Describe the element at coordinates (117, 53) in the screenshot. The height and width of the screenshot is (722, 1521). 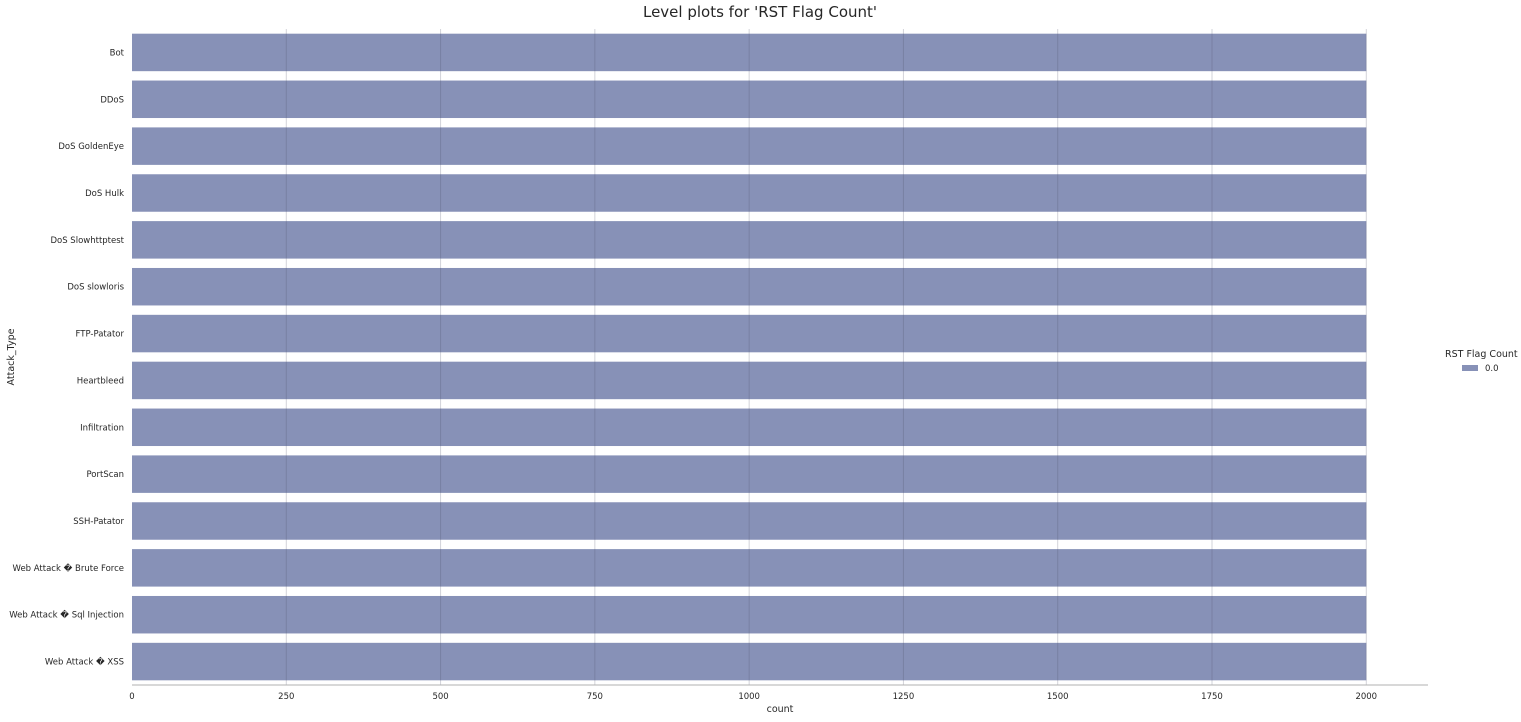
I see `y-tick-label: Bot` at that location.